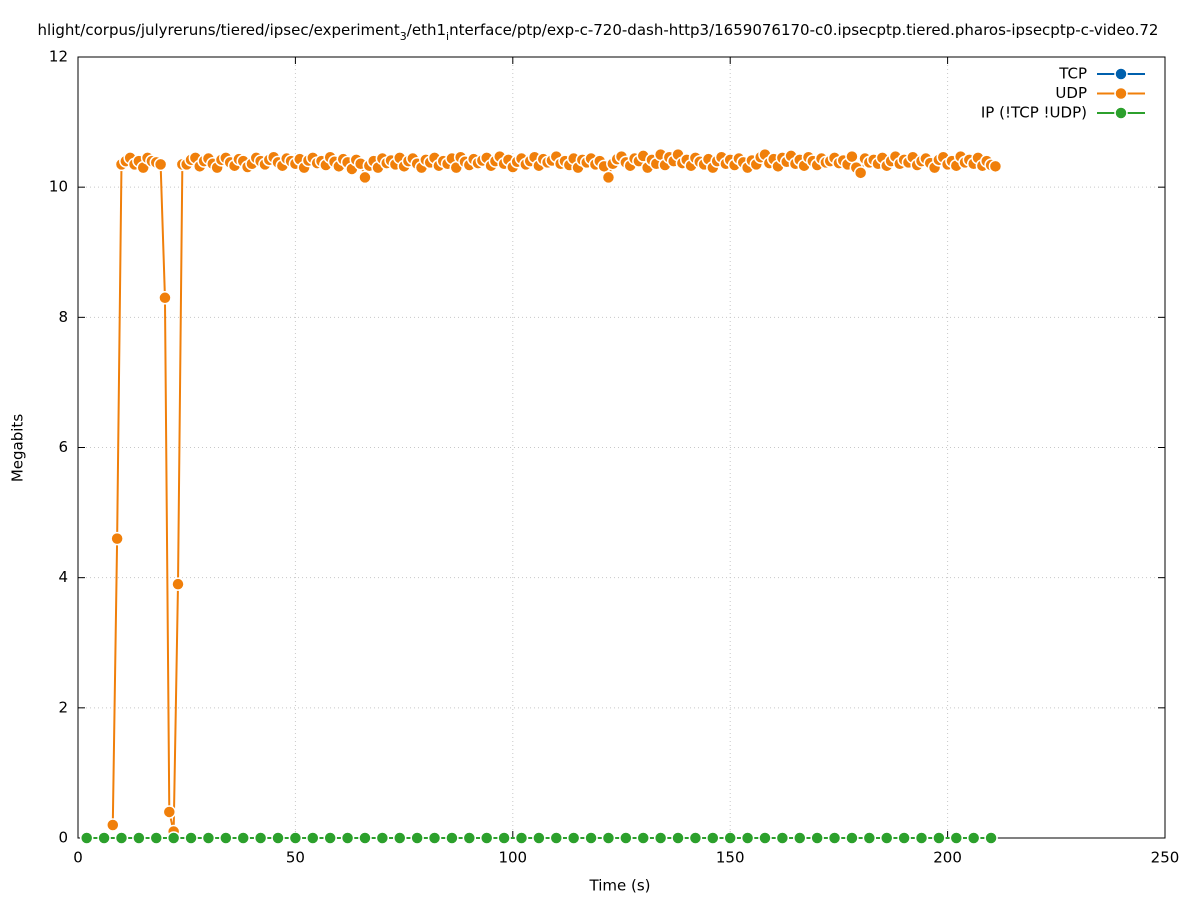 This screenshot has width=1197, height=900. Describe the element at coordinates (63, 317) in the screenshot. I see `y-tick-label: 8` at that location.